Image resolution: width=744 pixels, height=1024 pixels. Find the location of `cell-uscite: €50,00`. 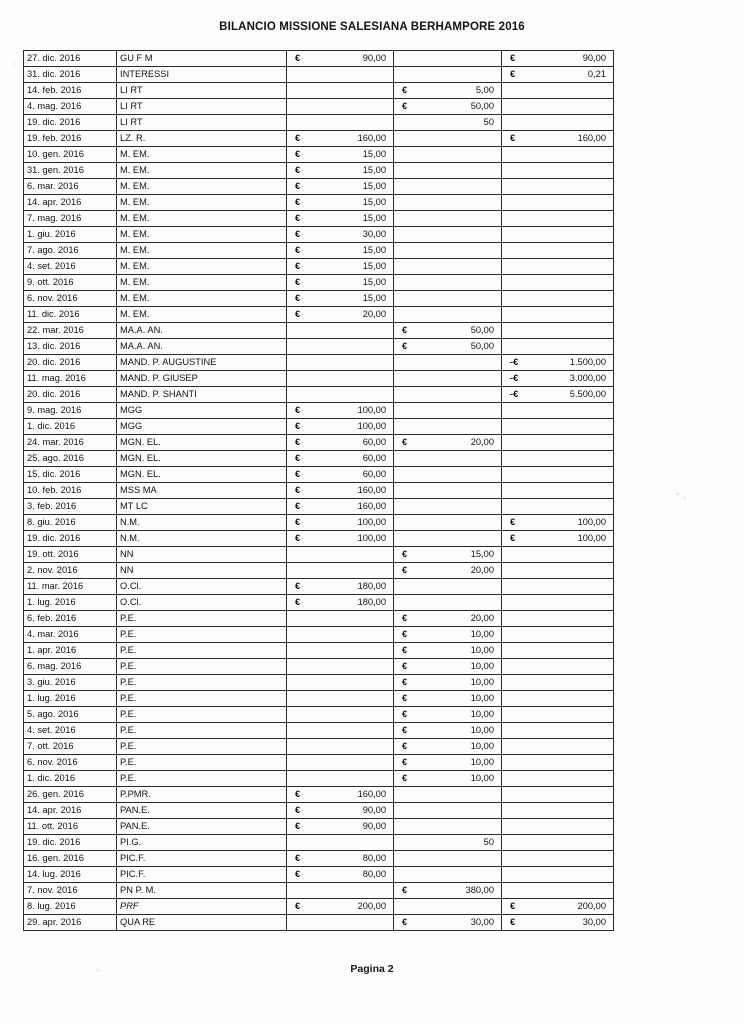

cell-uscite: €50,00 is located at coordinates (447, 330).